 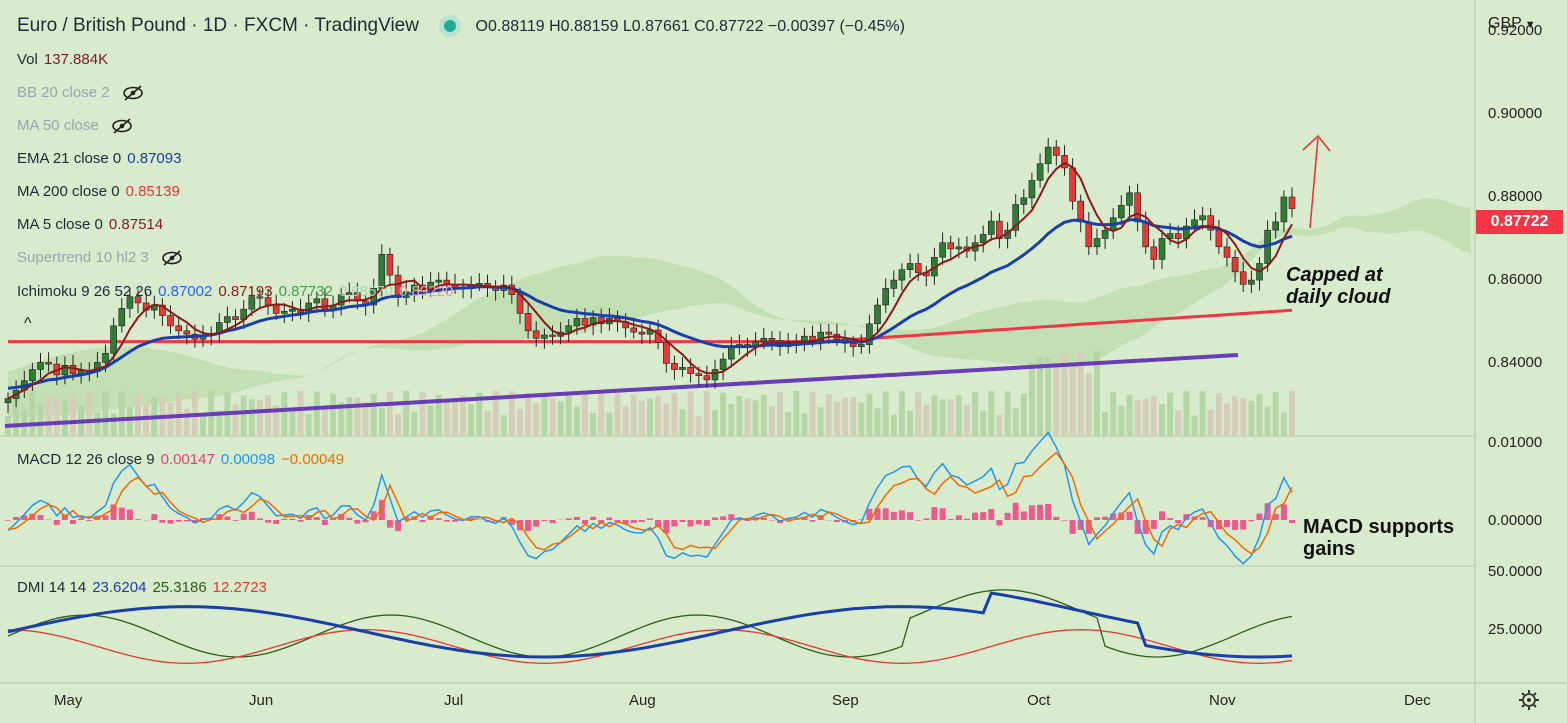 I want to click on legend-supertrend: Supertrend 10 hl2 3, so click(x=100, y=257).